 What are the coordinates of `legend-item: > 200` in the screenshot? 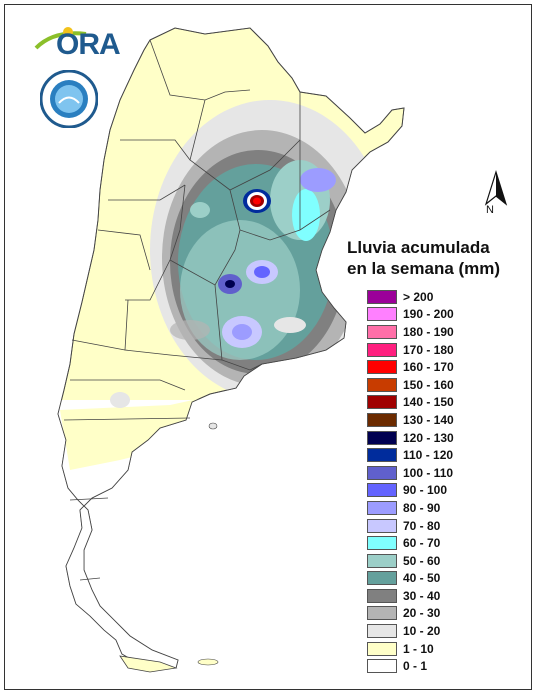 It's located at (410, 297).